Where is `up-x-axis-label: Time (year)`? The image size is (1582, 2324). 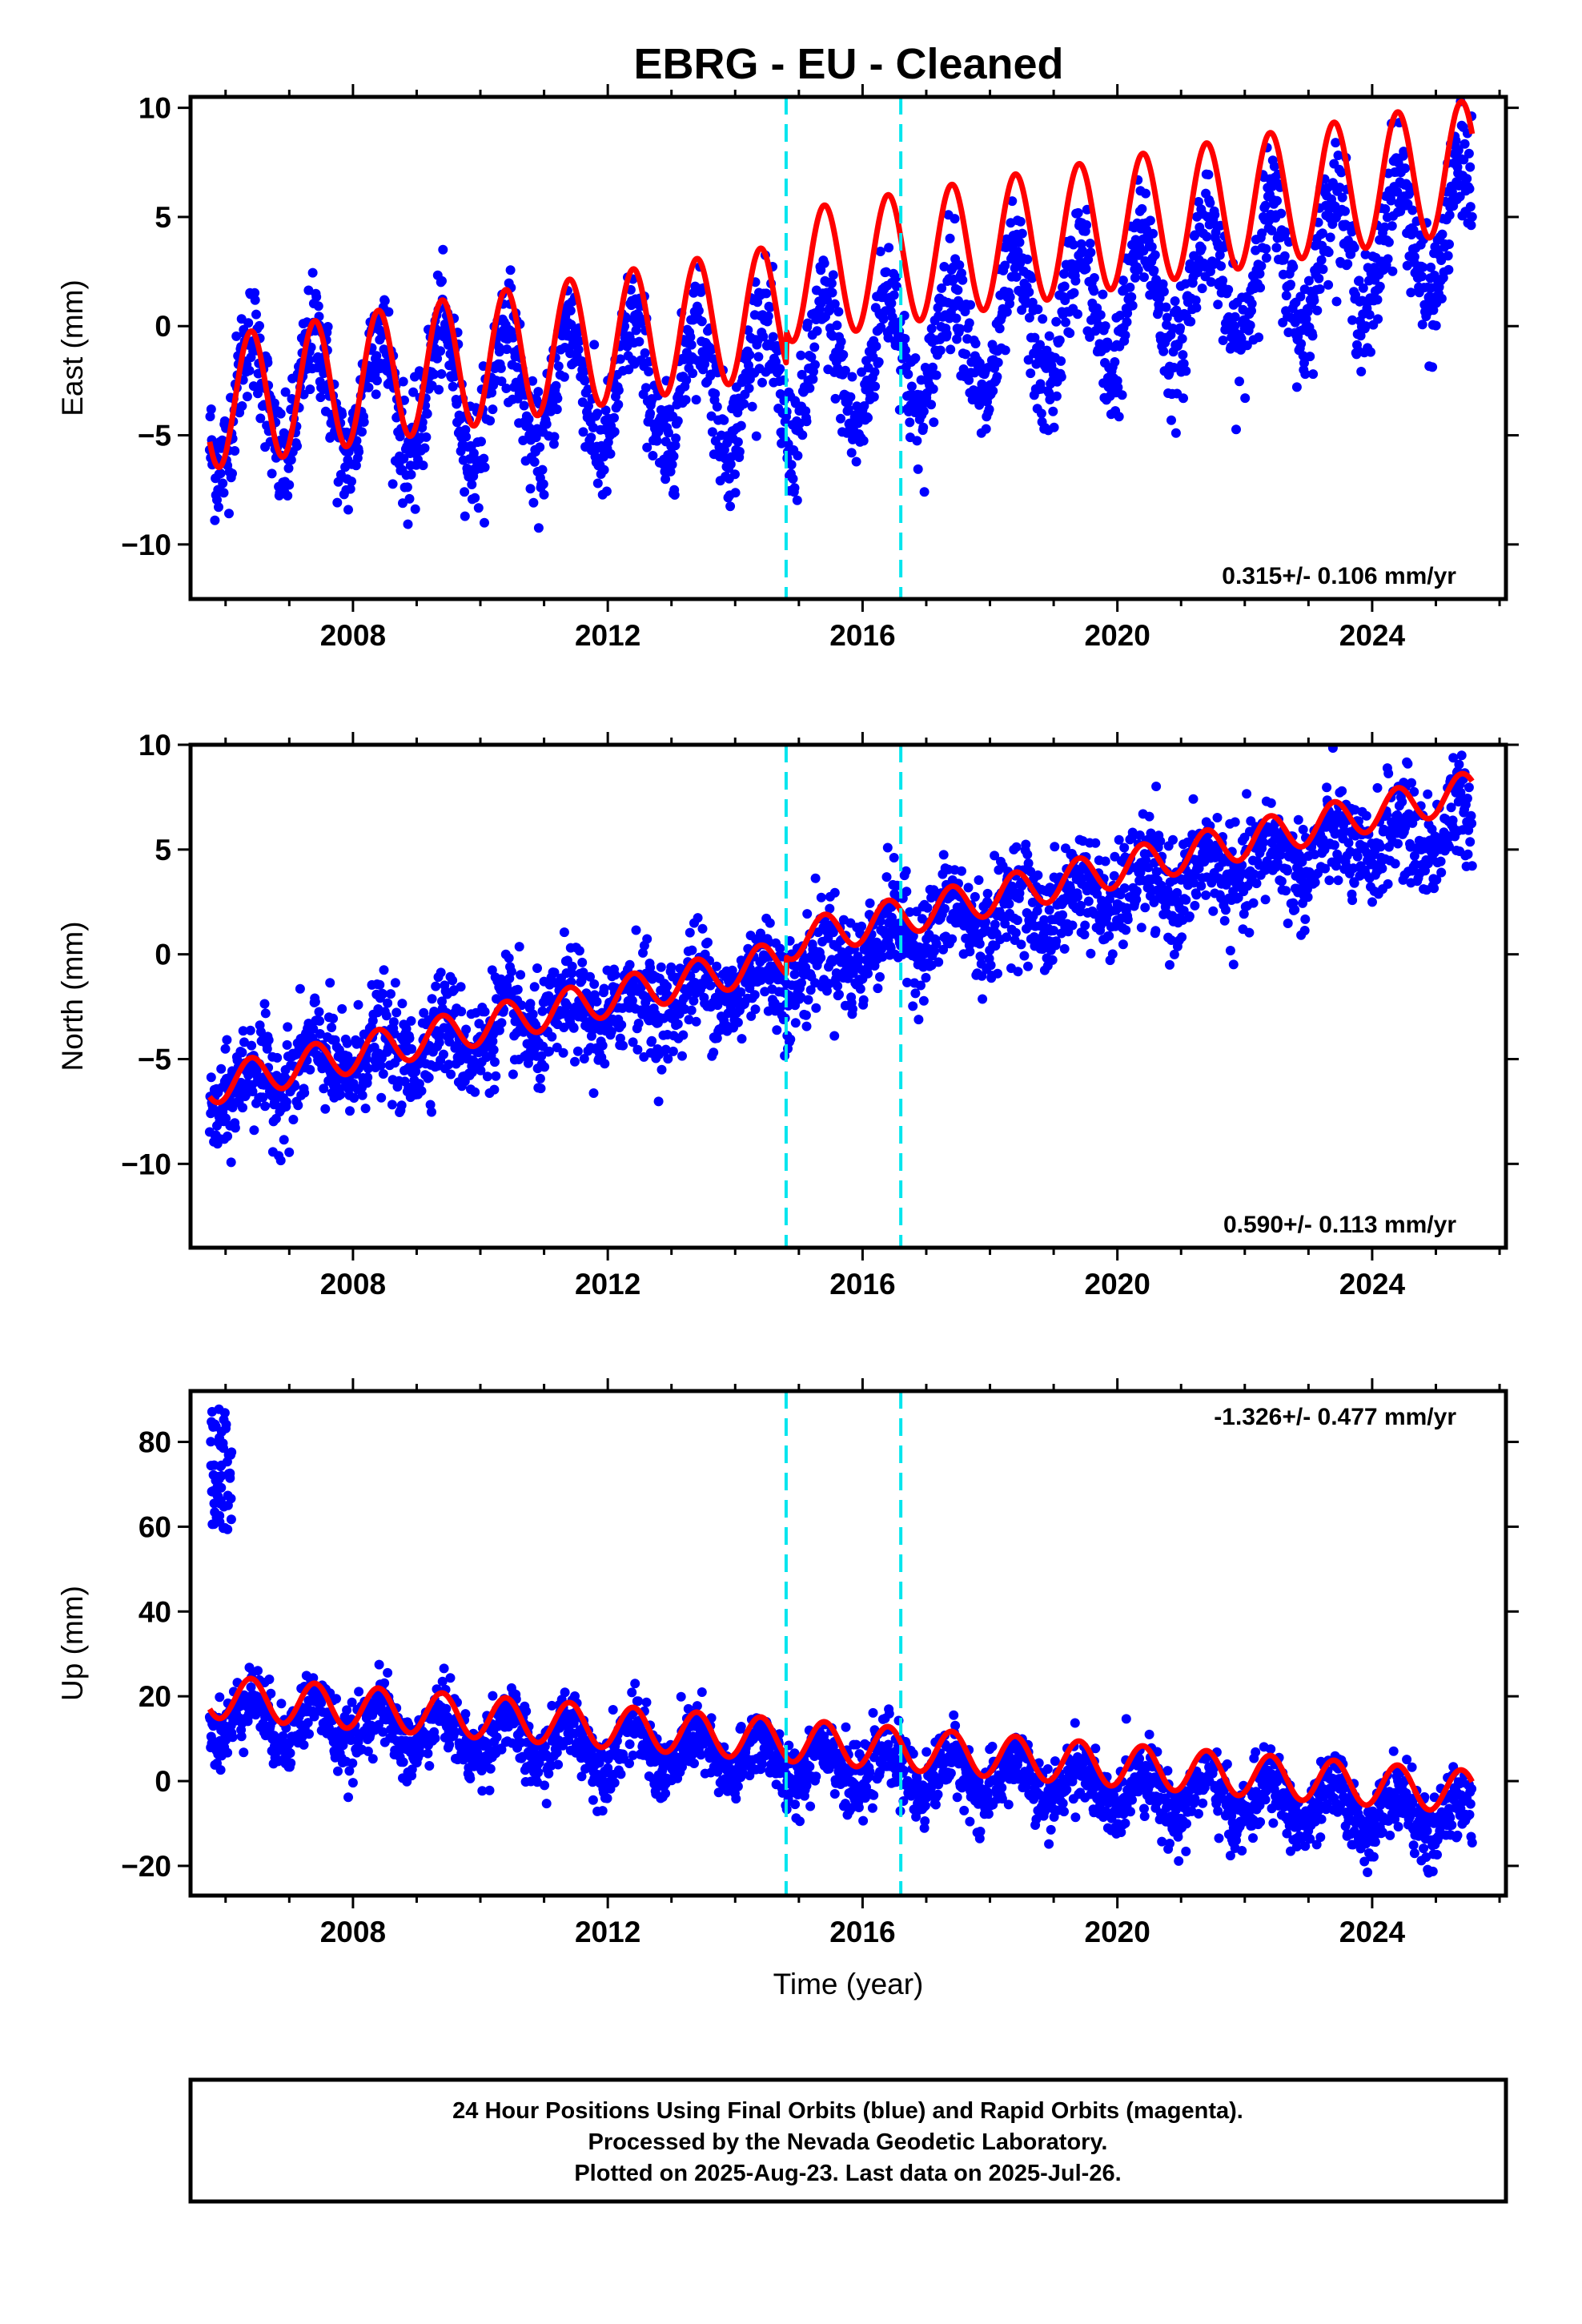 up-x-axis-label: Time (year) is located at coordinates (848, 1984).